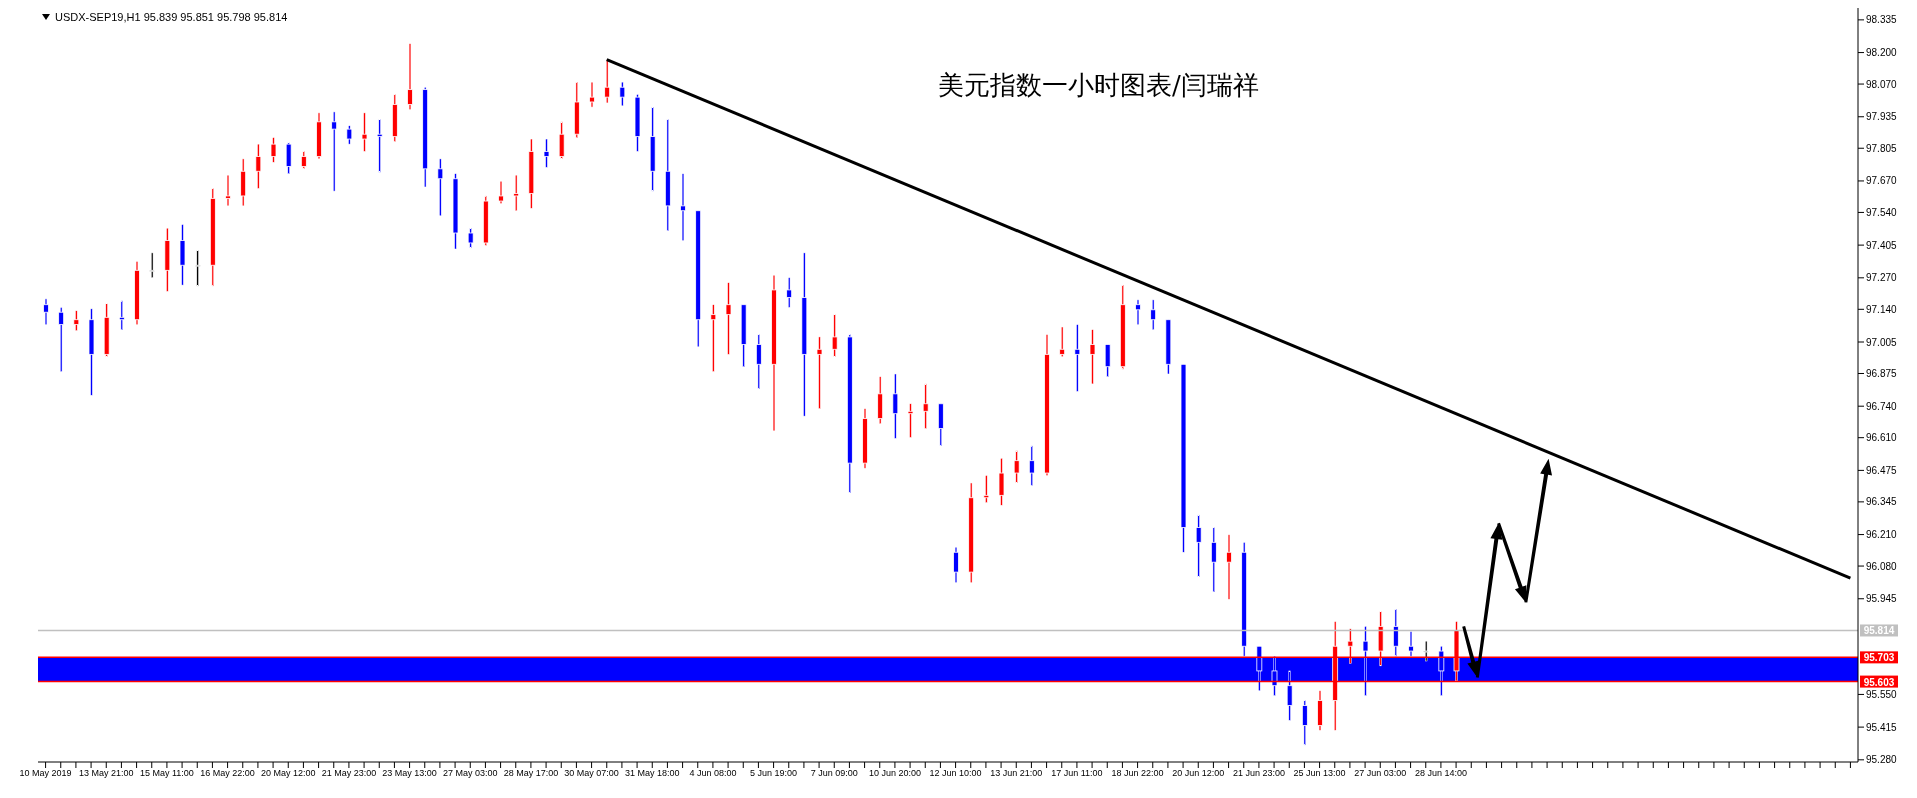  What do you see at coordinates (834, 773) in the screenshot?
I see `x-tick-label: 7 Jun 09:00` at bounding box center [834, 773].